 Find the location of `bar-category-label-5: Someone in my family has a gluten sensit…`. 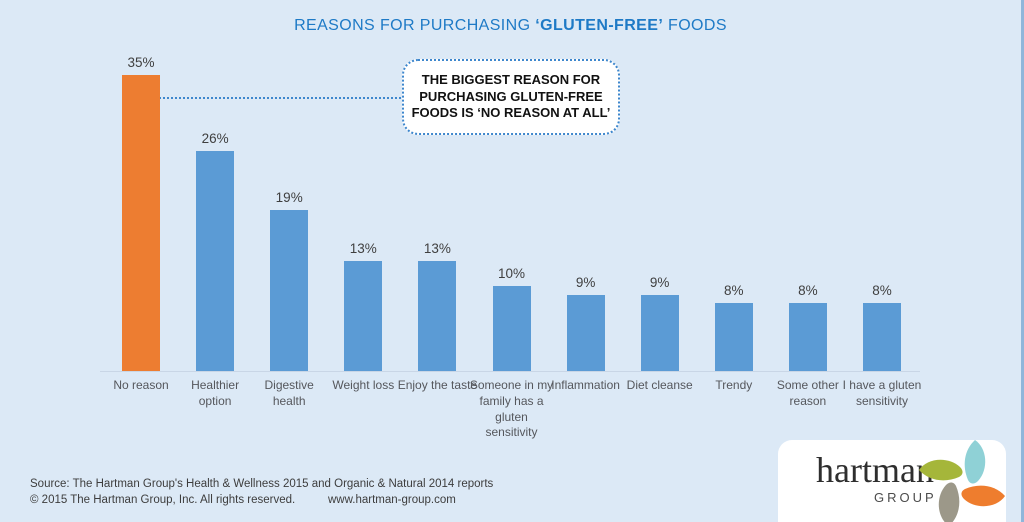

bar-category-label-5: Someone in my family has a gluten sensit… is located at coordinates (511, 409).